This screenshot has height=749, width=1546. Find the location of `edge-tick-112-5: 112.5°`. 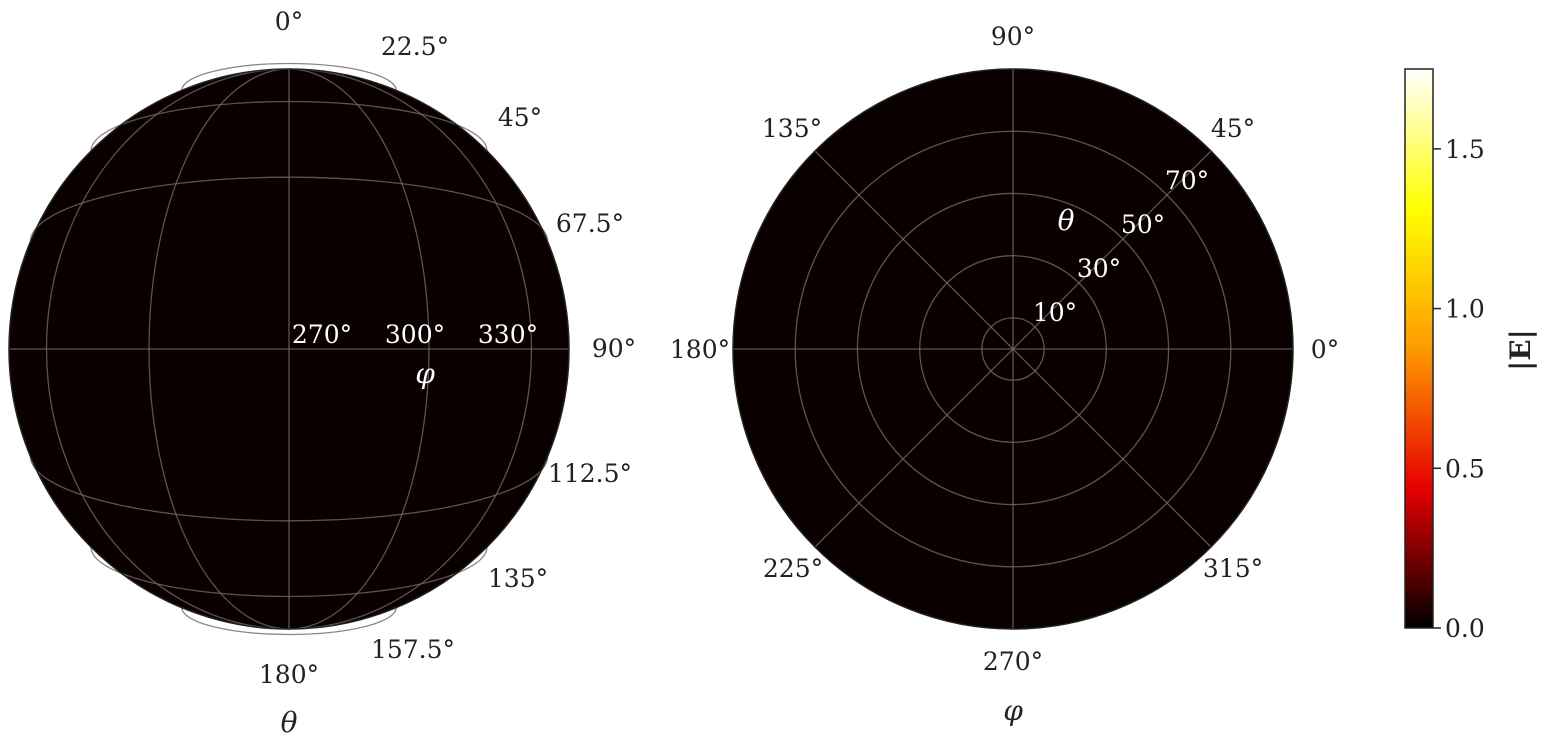

edge-tick-112-5: 112.5° is located at coordinates (590, 473).